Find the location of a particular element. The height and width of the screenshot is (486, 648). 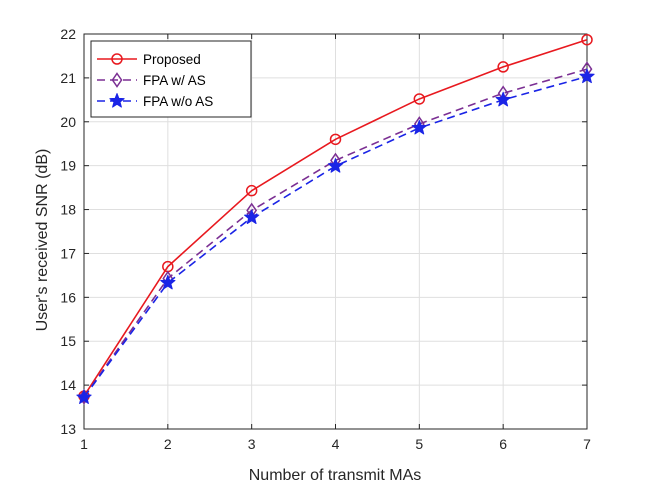

x-tick-label: 2 is located at coordinates (168, 444).